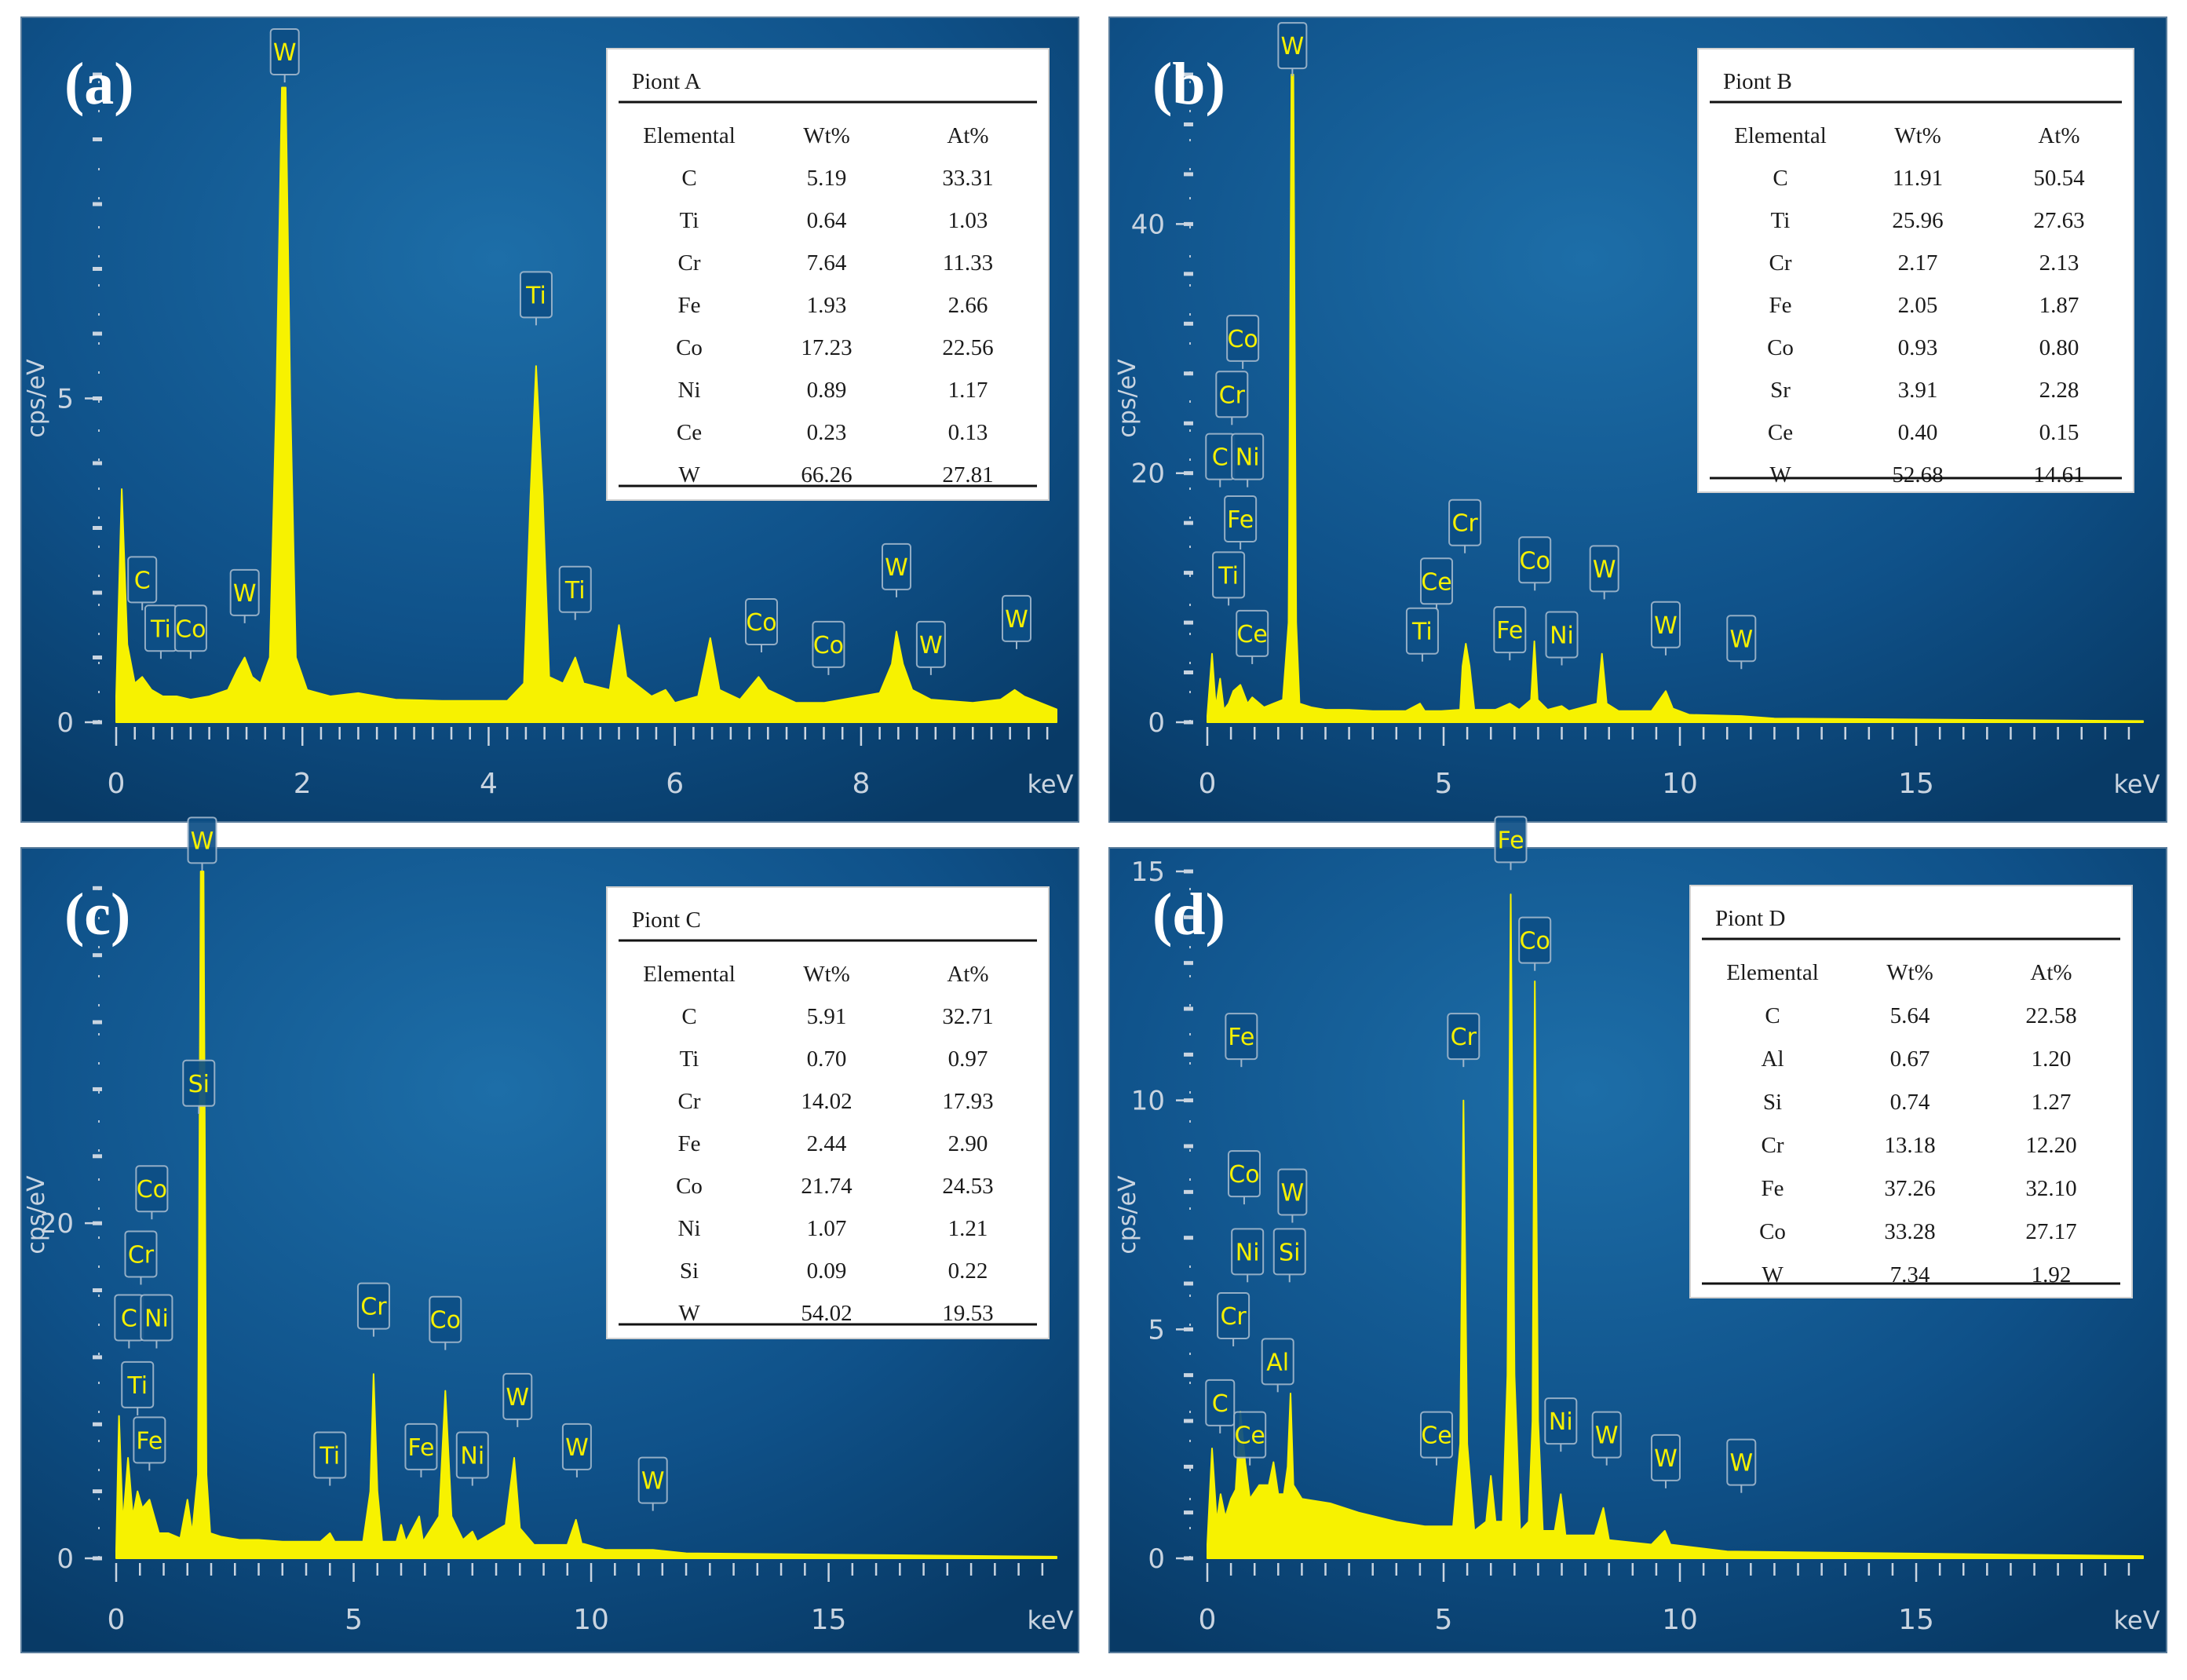 Image resolution: width=2187 pixels, height=1680 pixels. Describe the element at coordinates (149, 1441) in the screenshot. I see `peak-label-text: Fe` at that location.